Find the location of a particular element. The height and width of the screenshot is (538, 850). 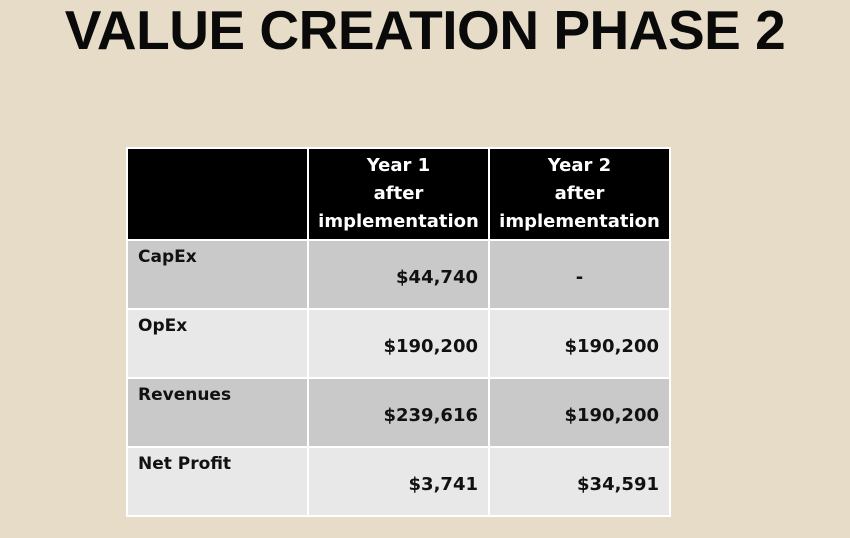

year1-value: $3,741 is located at coordinates (398, 481).